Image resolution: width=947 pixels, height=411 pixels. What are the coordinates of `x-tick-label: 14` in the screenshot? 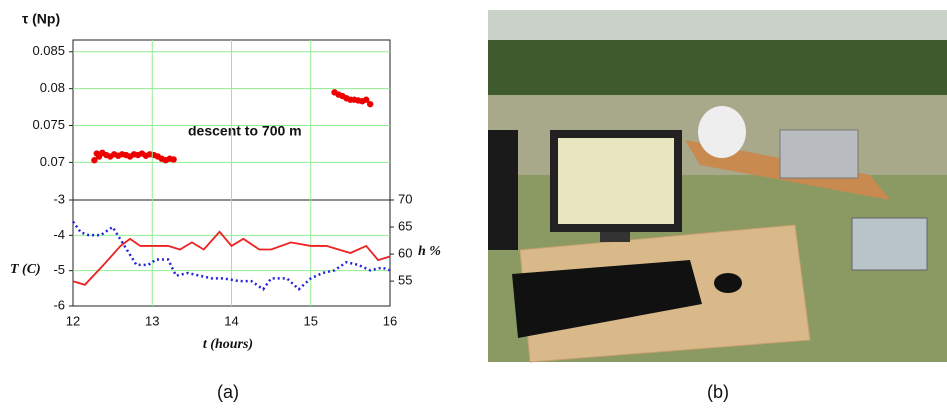 It's located at (231, 320).